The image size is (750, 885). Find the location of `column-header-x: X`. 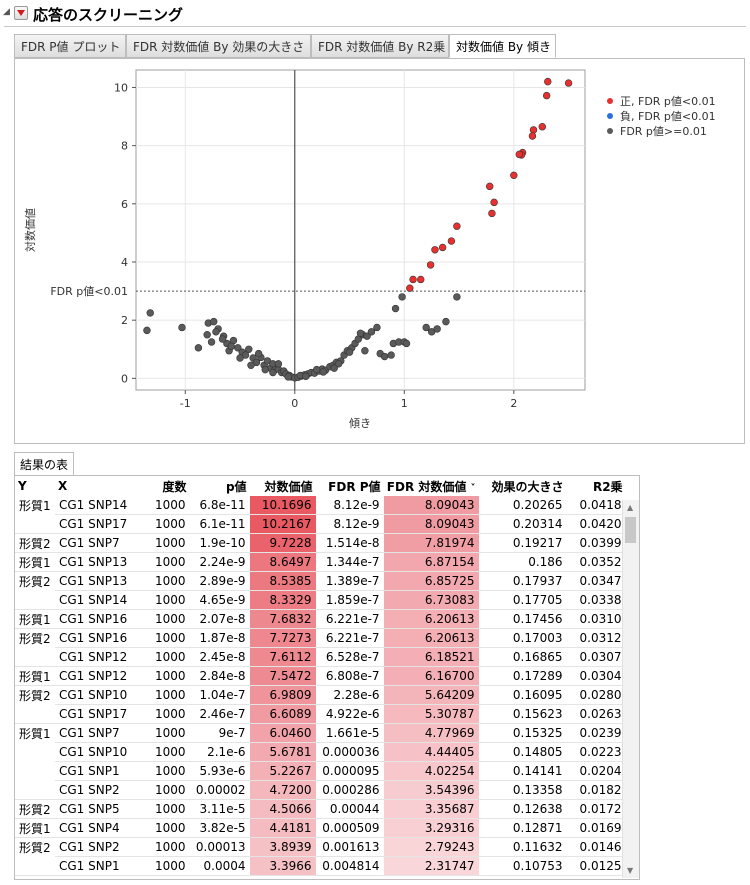

column-header-x: X is located at coordinates (63, 486).